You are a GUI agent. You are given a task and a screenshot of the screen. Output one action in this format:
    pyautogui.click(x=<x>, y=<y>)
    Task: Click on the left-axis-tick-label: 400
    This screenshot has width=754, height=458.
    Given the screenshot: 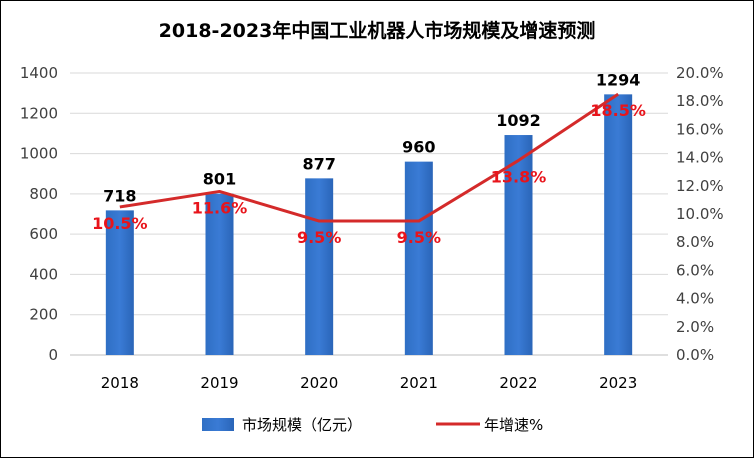 What is the action you would take?
    pyautogui.click(x=43, y=274)
    